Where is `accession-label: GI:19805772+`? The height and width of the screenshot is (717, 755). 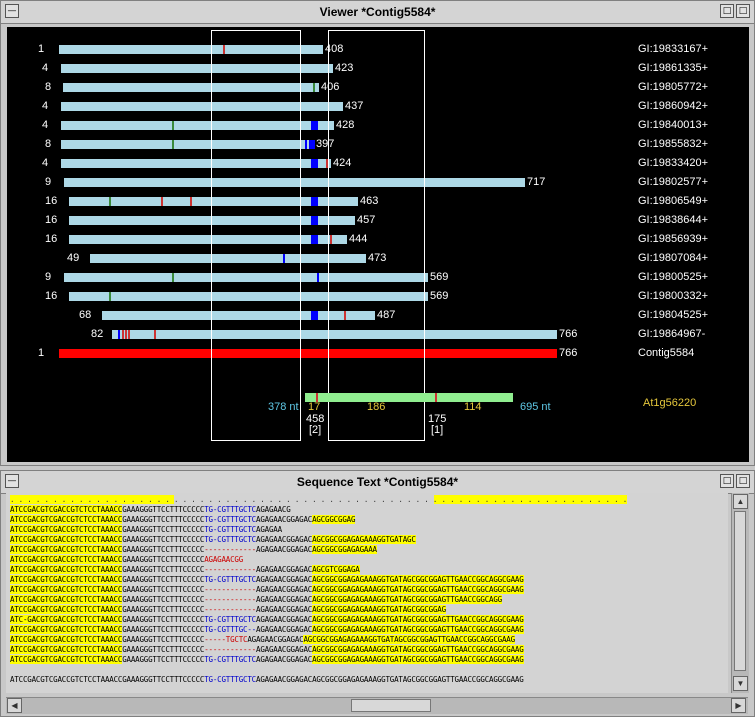 accession-label: GI:19805772+ is located at coordinates (673, 87).